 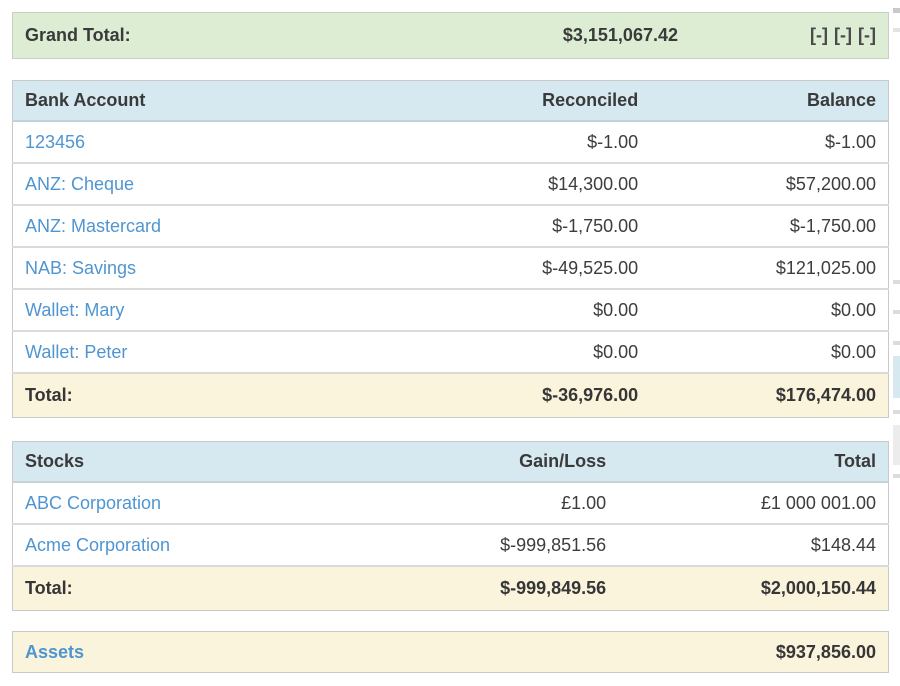 What do you see at coordinates (55, 141) in the screenshot?
I see `account-link: 123456` at bounding box center [55, 141].